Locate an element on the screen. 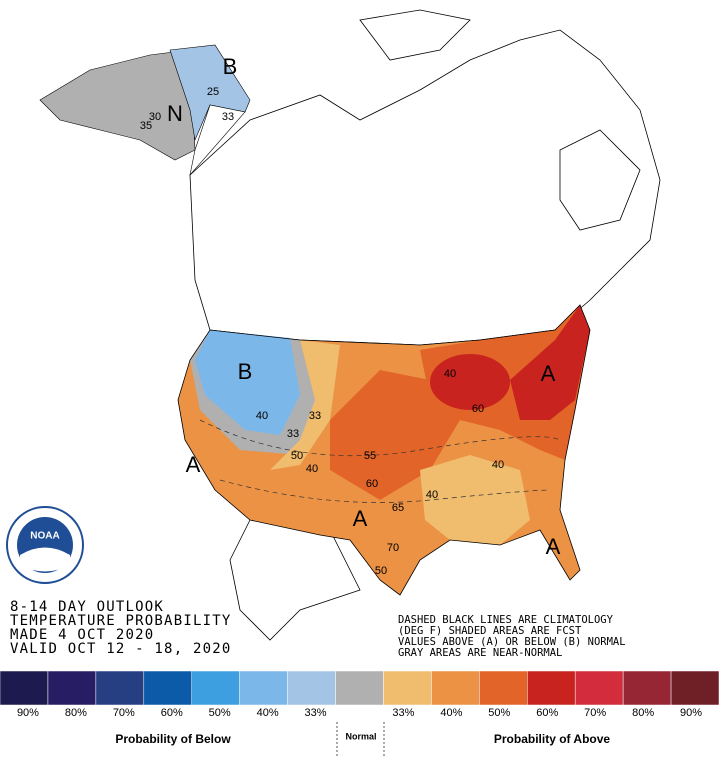 The width and height of the screenshot is (719, 760). outlook-title-line: 8-14 DAY OUTLOOK is located at coordinates (87, 607).